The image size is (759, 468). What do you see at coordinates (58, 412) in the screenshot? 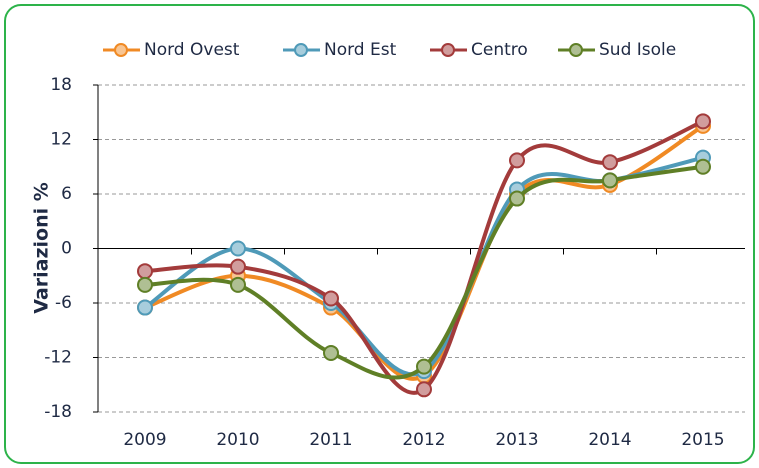
I see `y-tick-label: -18` at bounding box center [58, 412].